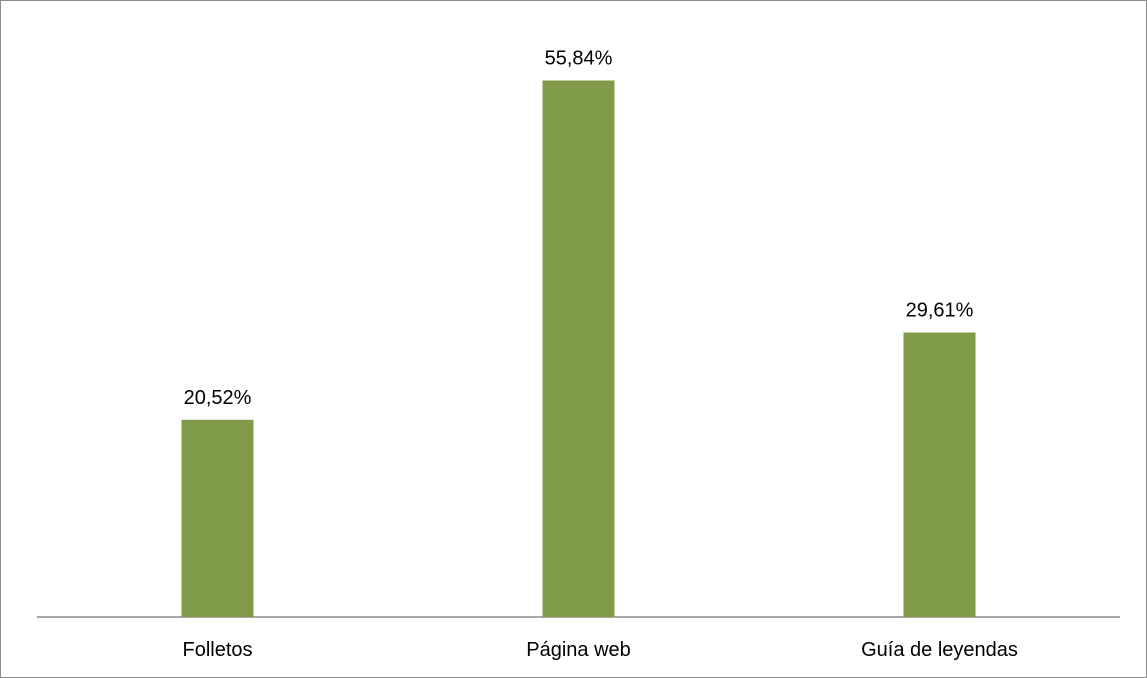 The image size is (1147, 678). What do you see at coordinates (217, 650) in the screenshot?
I see `category-label-1: Folletos` at bounding box center [217, 650].